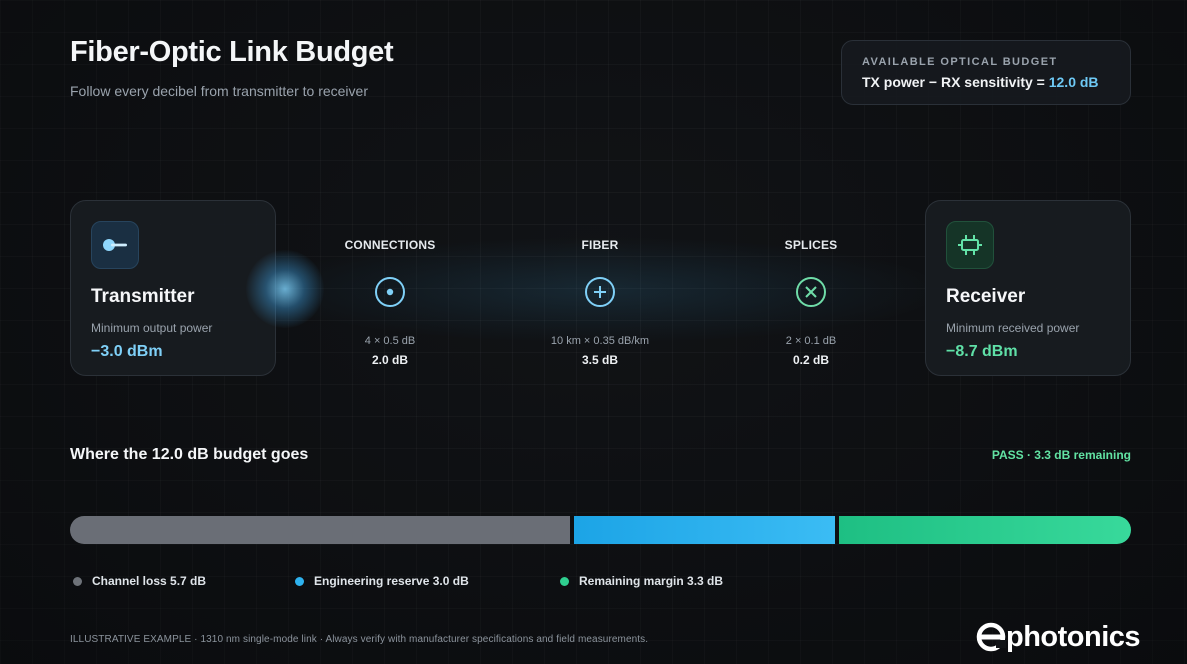 This screenshot has width=1187, height=664. I want to click on stage-label: FIBER, so click(600, 245).